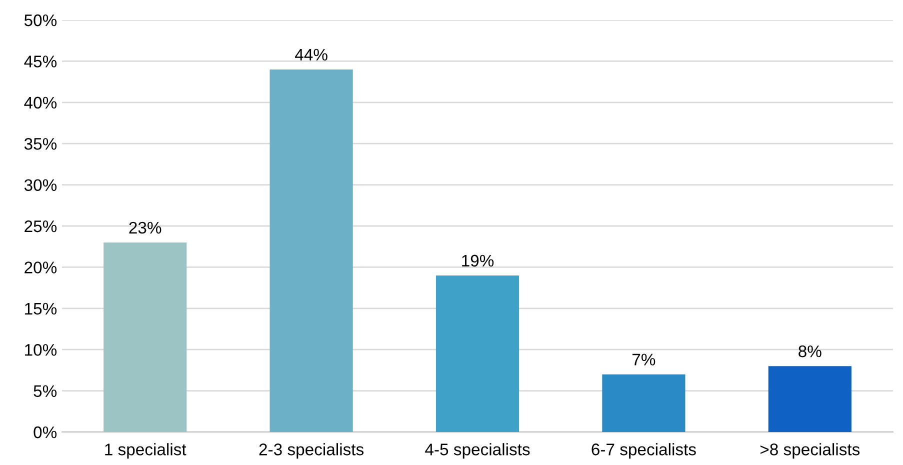 Image resolution: width=903 pixels, height=465 pixels. Describe the element at coordinates (40, 102) in the screenshot. I see `y-tick-label: 40%` at that location.